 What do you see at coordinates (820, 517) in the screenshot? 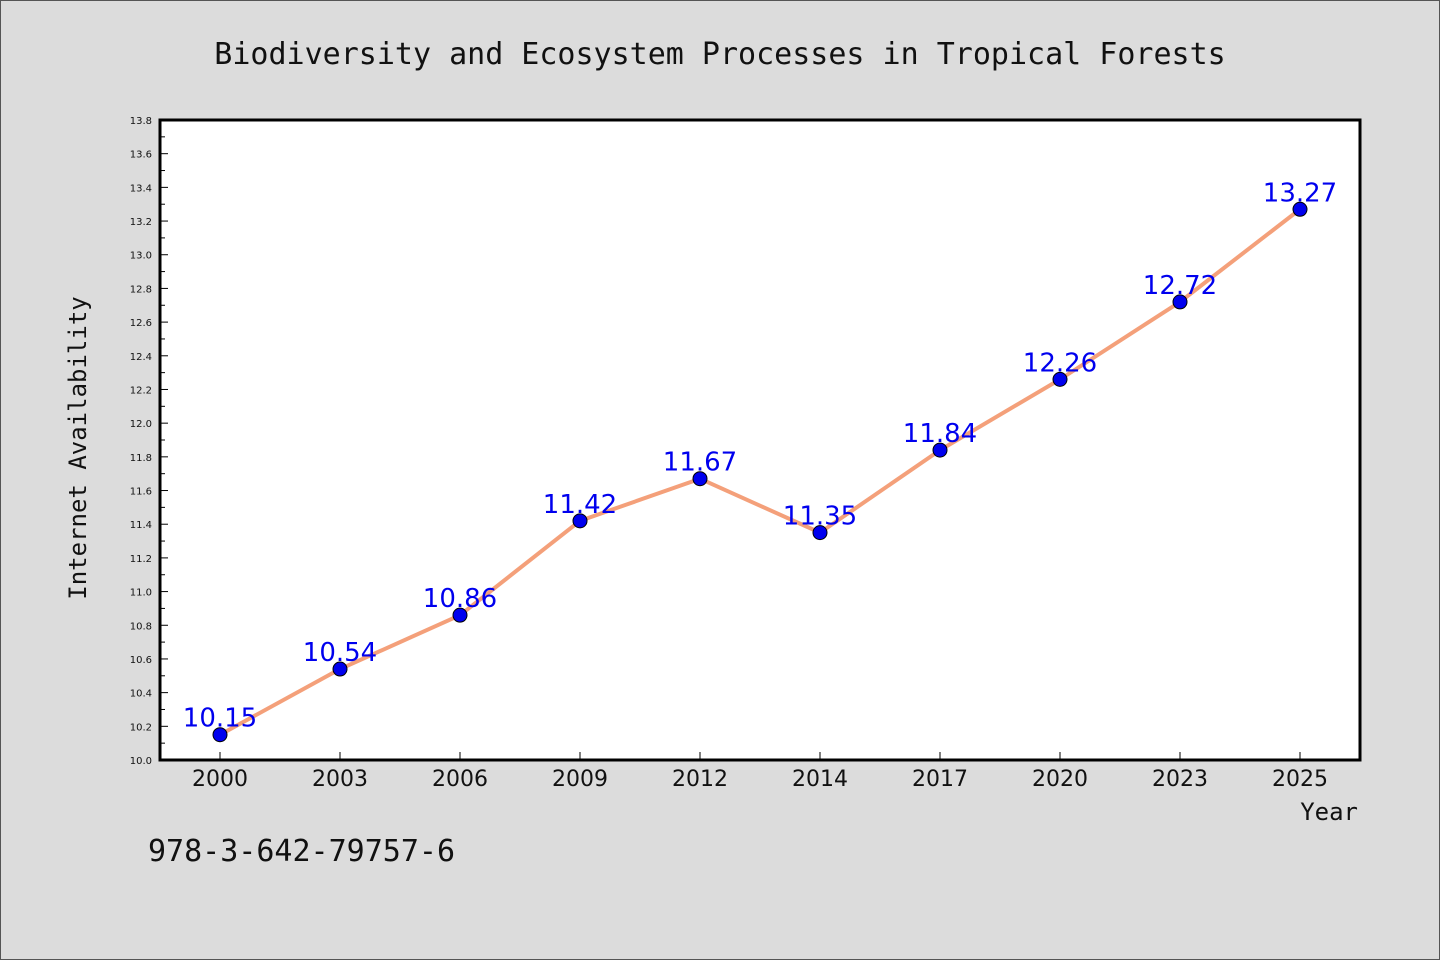
I see `data-label: 11.35` at bounding box center [820, 517].